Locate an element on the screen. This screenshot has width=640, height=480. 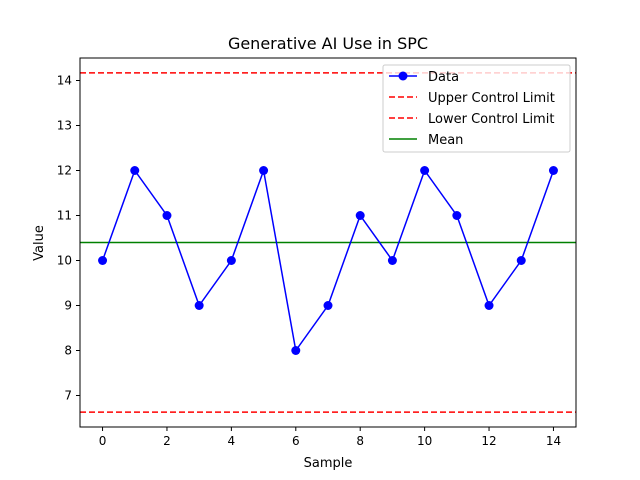
x-tick-label: 4 is located at coordinates (232, 441).